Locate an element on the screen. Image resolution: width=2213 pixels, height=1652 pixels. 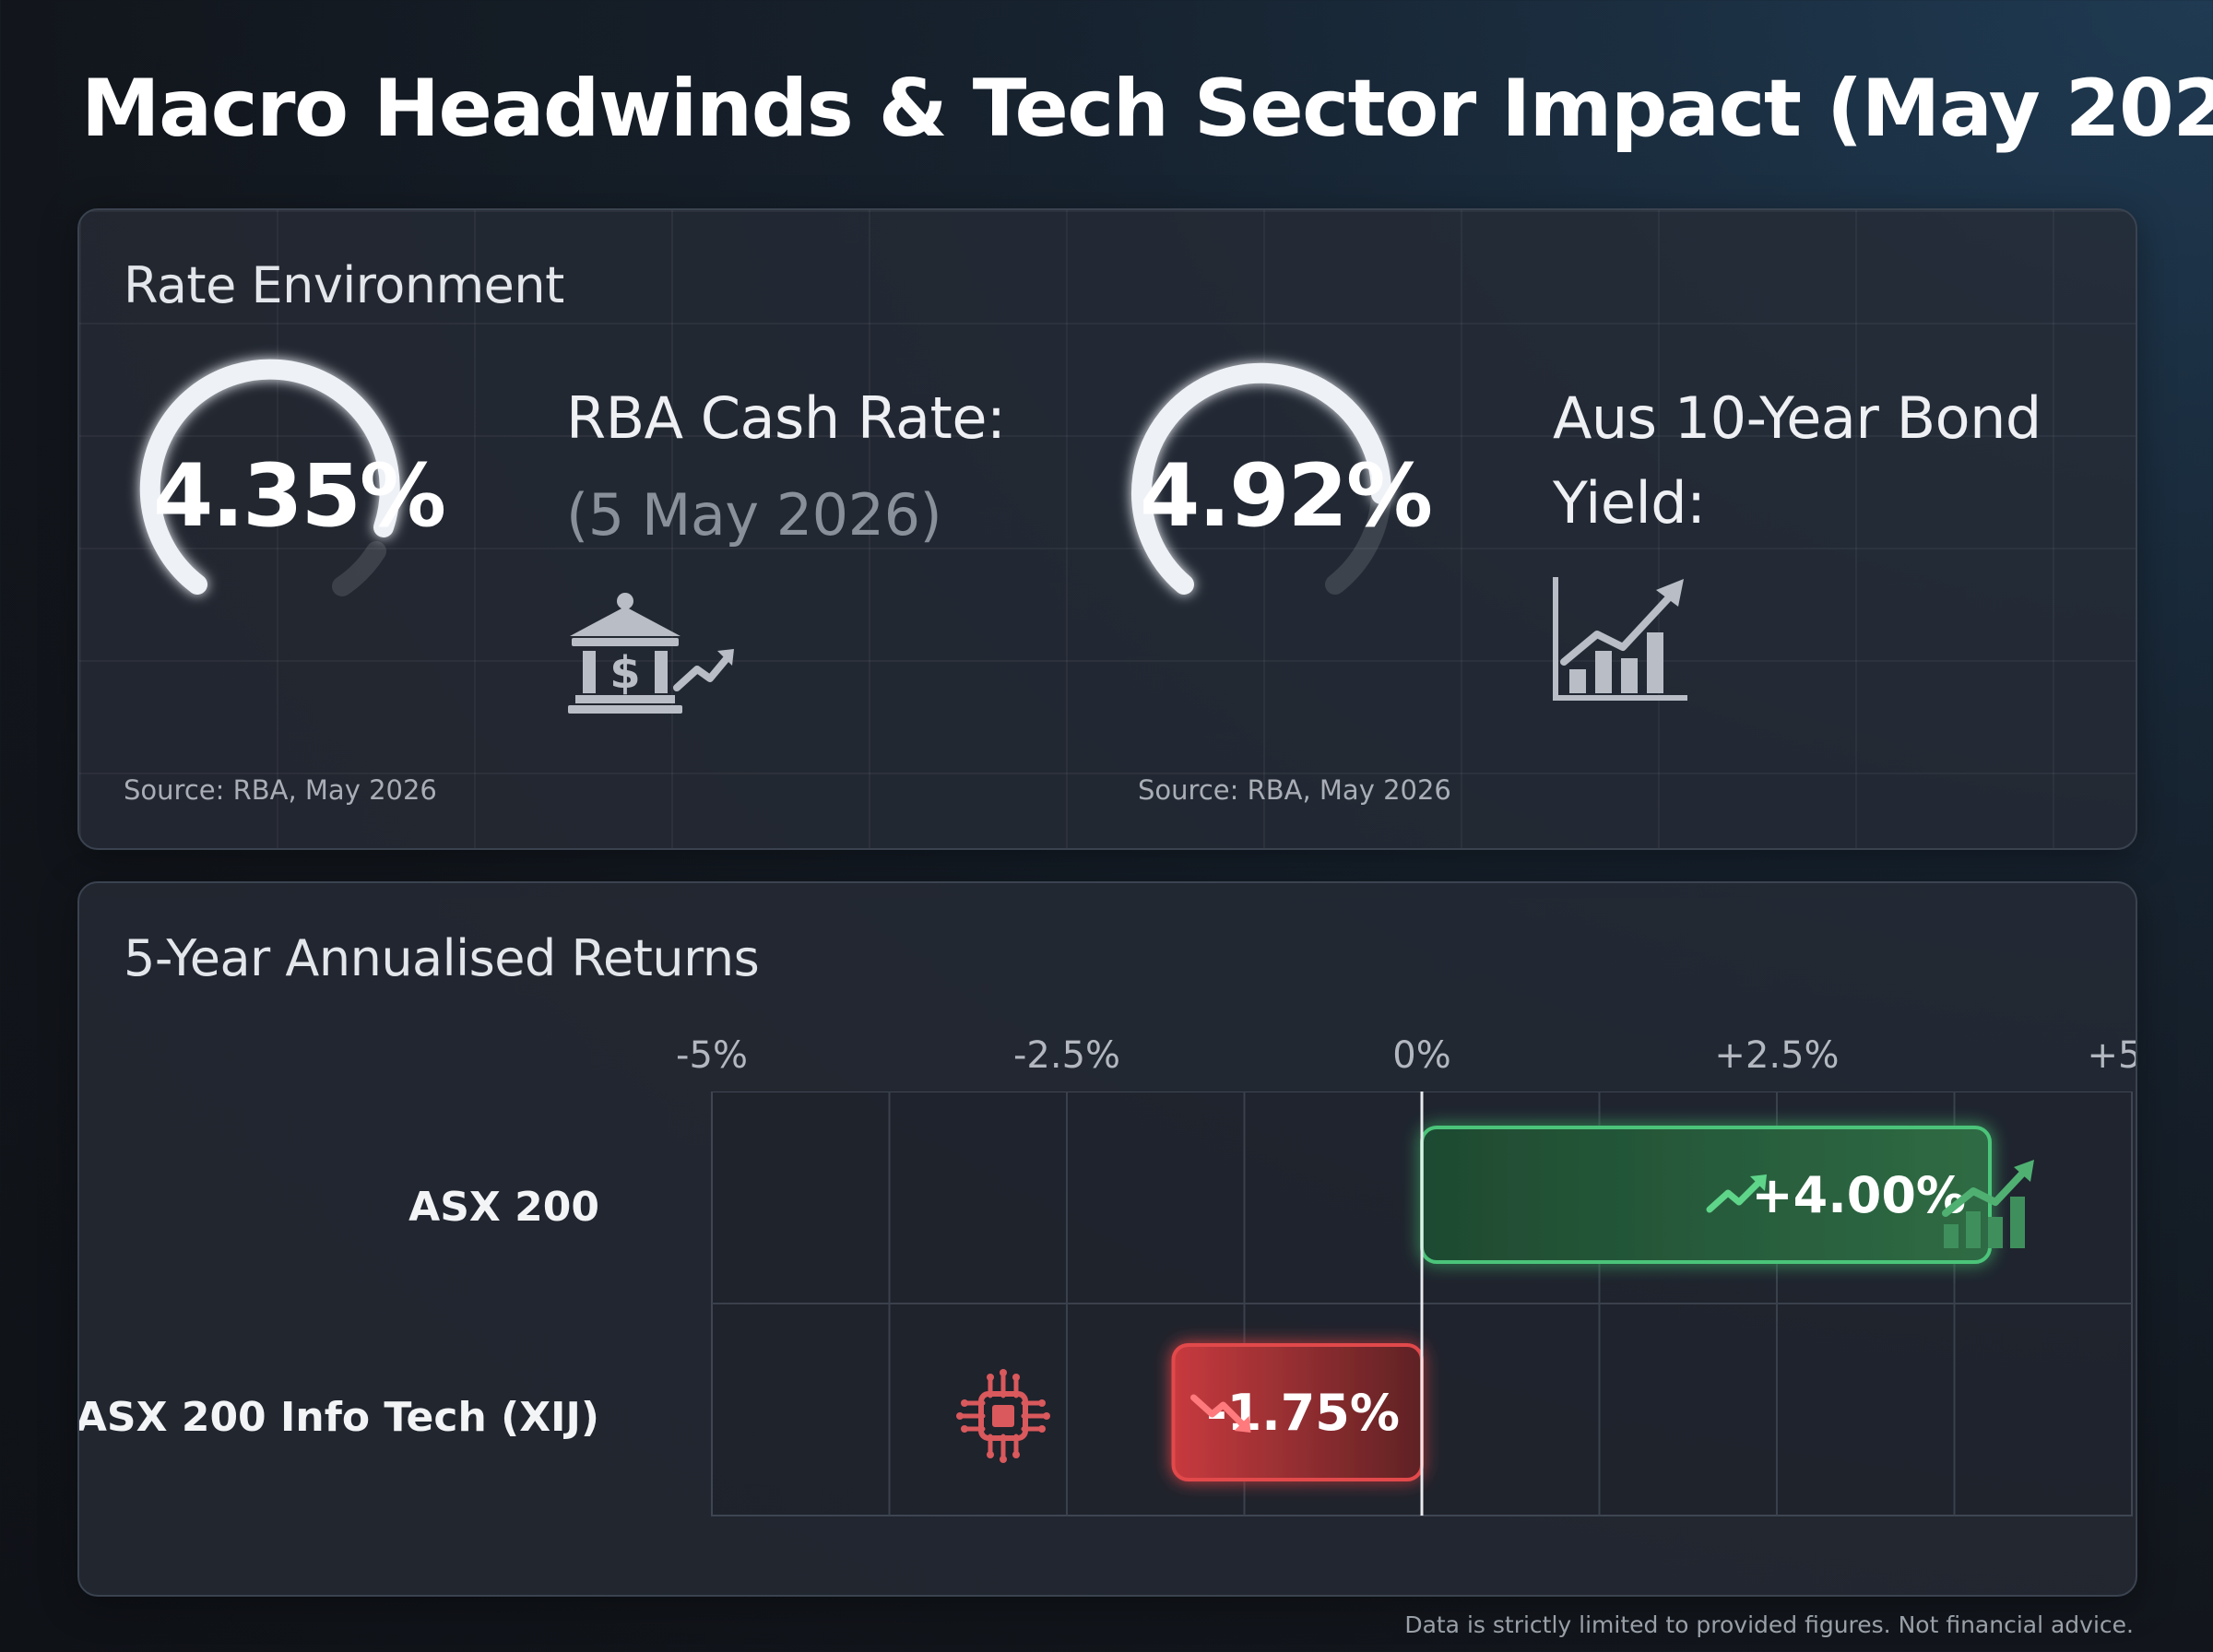
rba-cash-rate-label-text: RBA Cash Rate: is located at coordinates (786, 418).